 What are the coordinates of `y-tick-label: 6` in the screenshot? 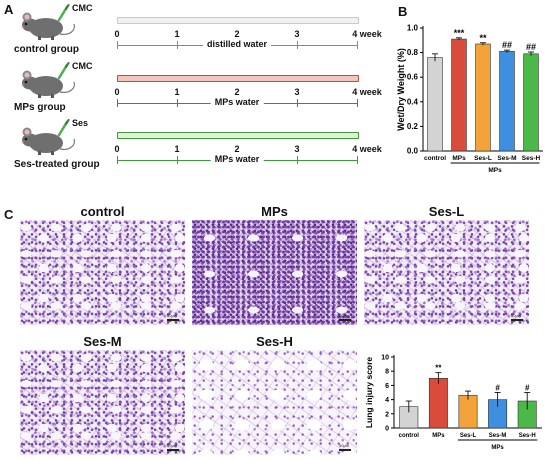 It's located at (387, 386).